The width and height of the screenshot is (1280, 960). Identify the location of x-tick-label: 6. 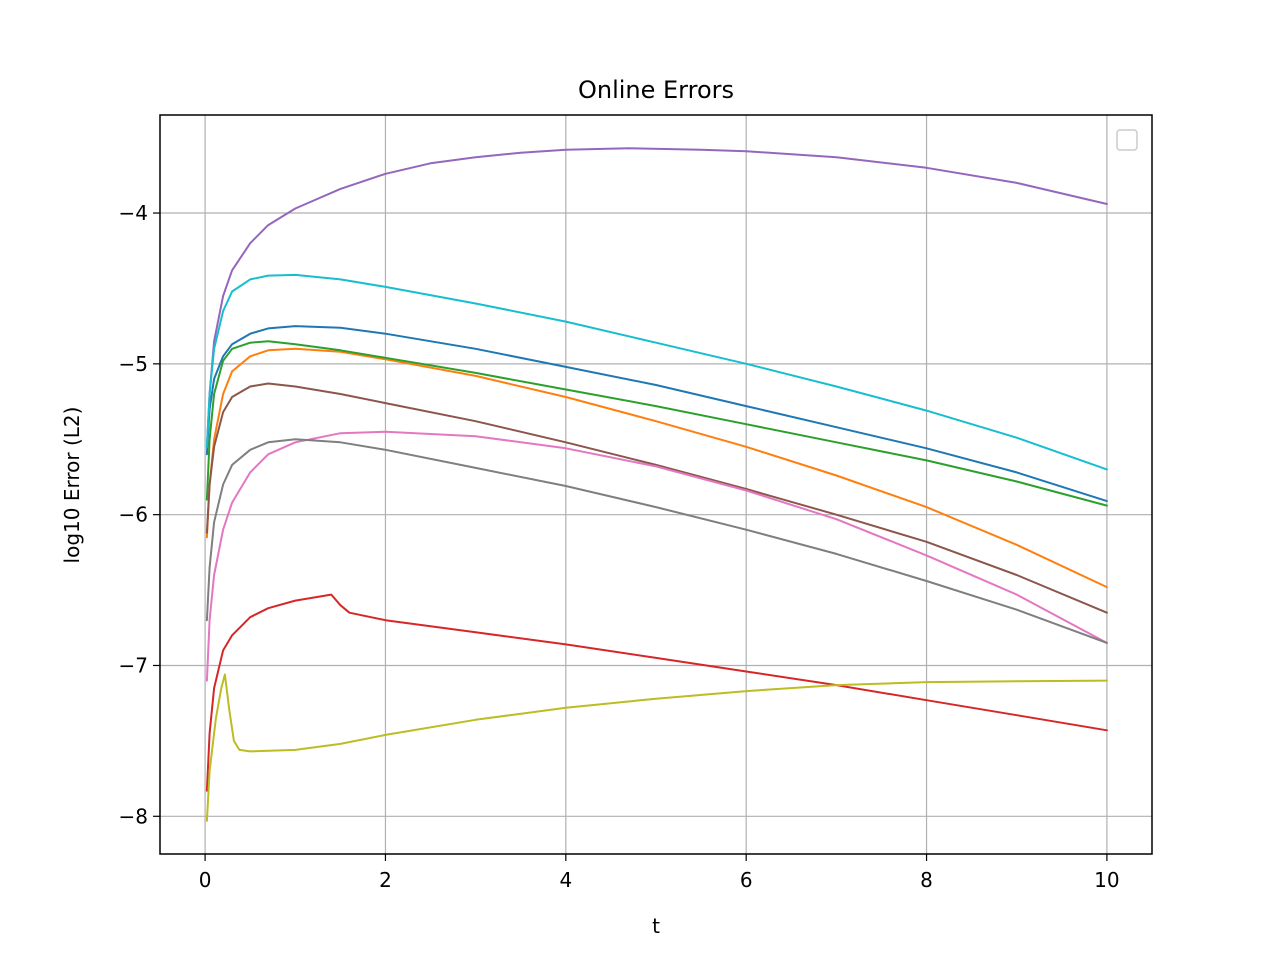
(746, 880).